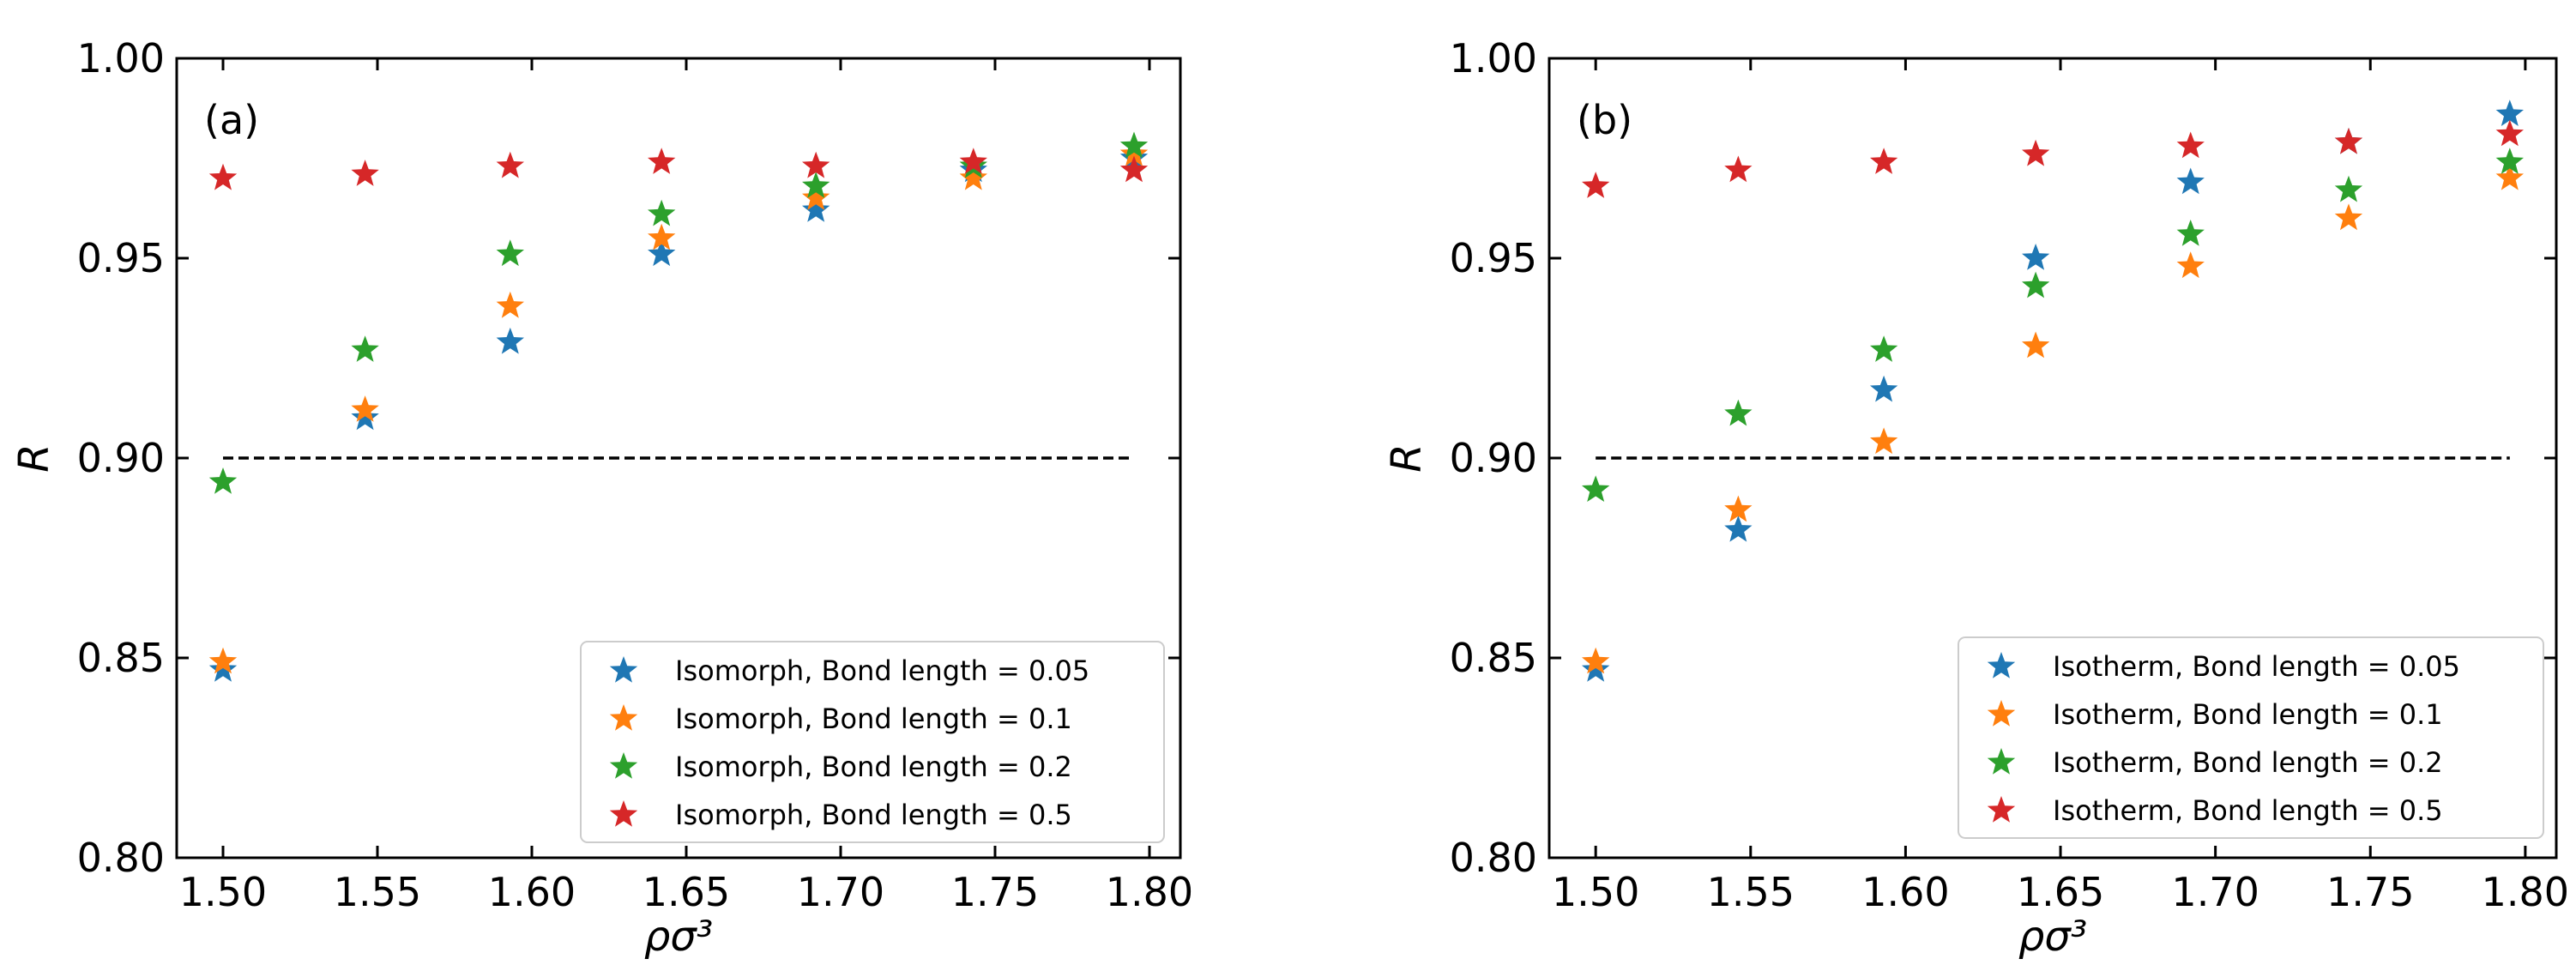 This screenshot has width=2576, height=977. I want to click on legend-label: Isotherm, Bond length = 0.2, so click(2248, 762).